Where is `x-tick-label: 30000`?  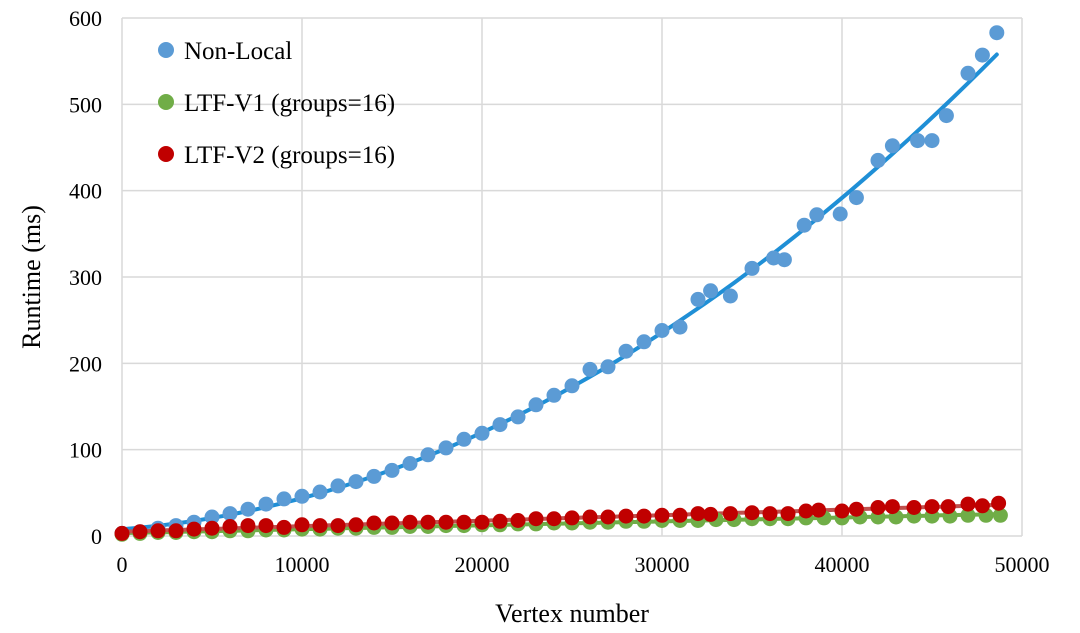 x-tick-label: 30000 is located at coordinates (662, 564).